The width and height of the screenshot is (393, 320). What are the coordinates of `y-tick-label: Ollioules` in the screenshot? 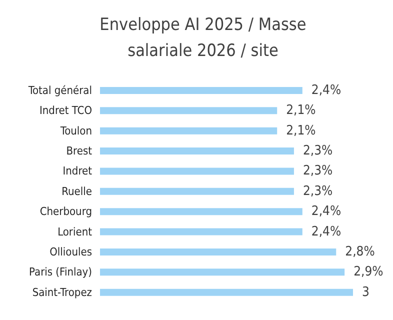 It's located at (71, 251).